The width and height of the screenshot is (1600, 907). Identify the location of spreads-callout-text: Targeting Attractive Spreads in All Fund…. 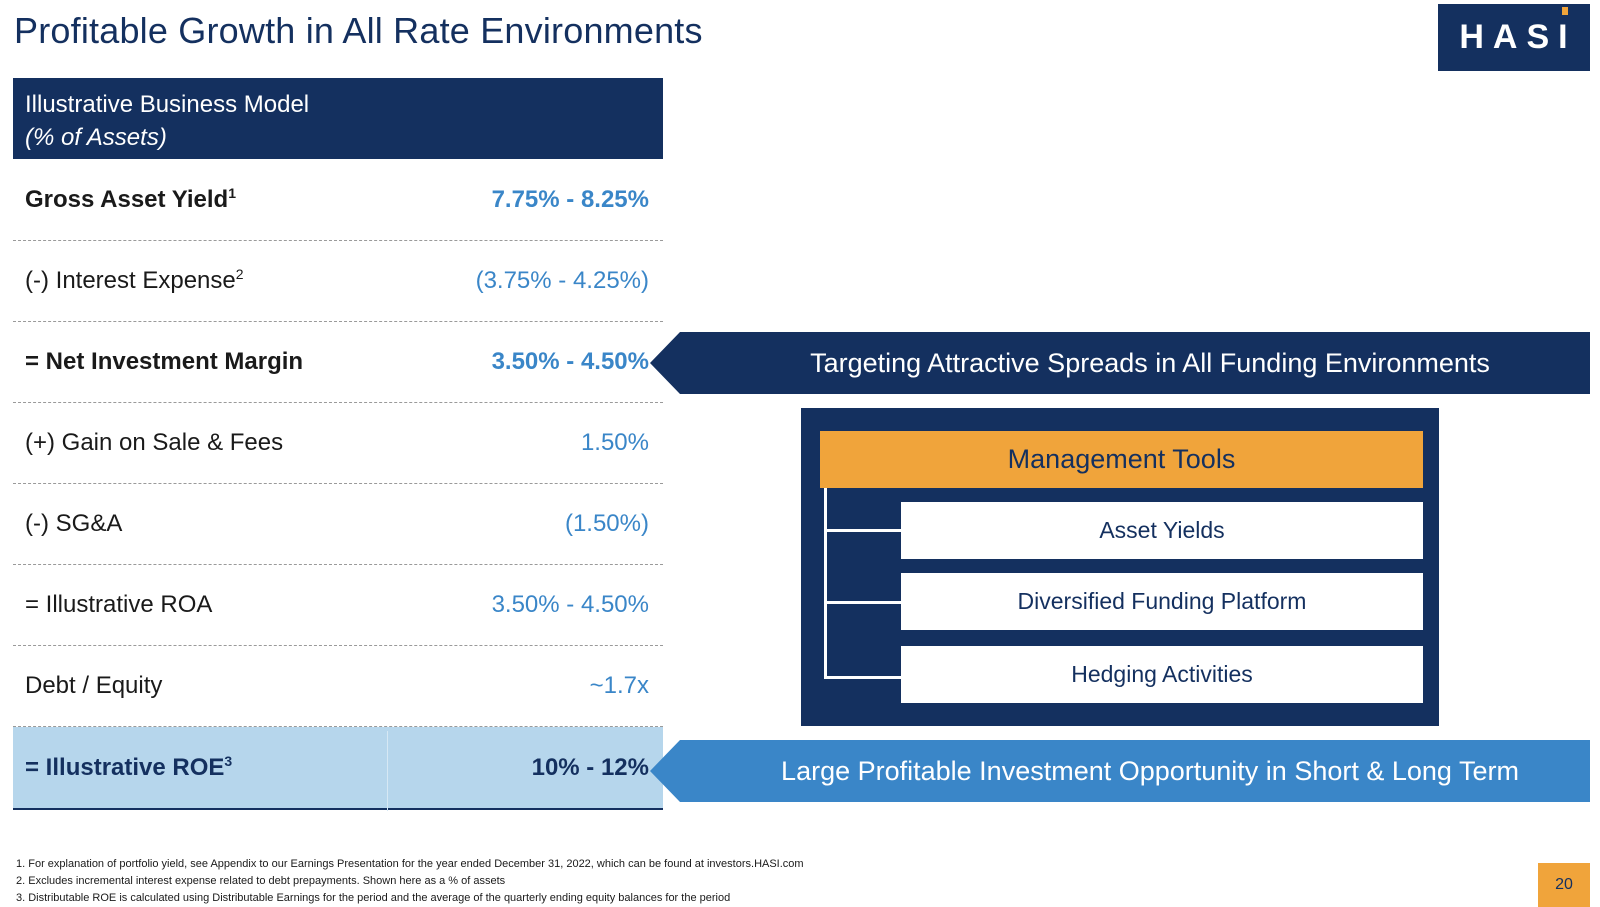
(1150, 362).